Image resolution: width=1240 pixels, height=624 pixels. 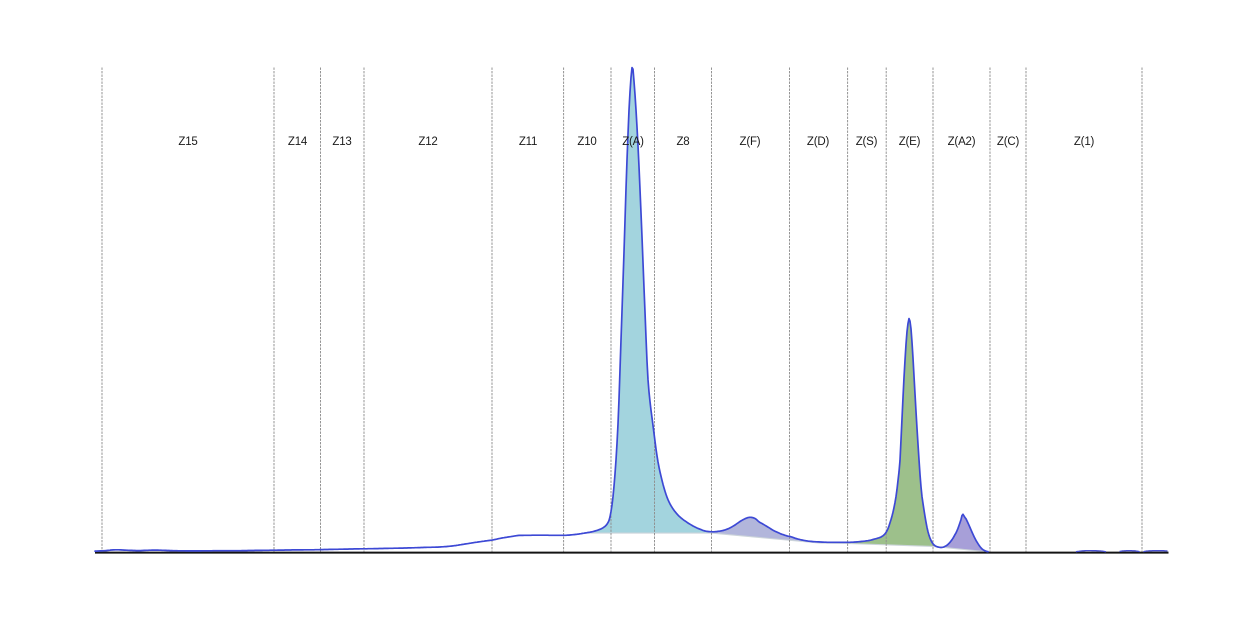 What do you see at coordinates (867, 142) in the screenshot?
I see `svg-text: Z(S)` at bounding box center [867, 142].